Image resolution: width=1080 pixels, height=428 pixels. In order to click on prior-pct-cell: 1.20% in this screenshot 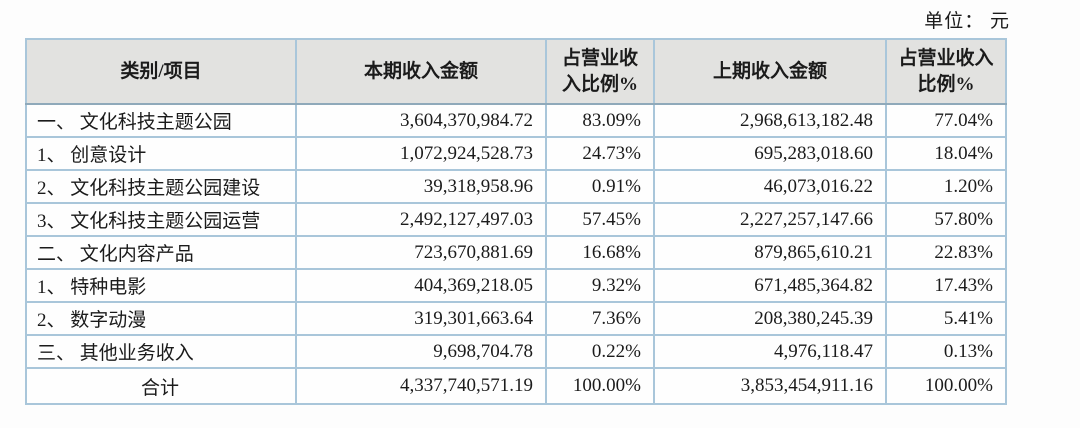, I will do `click(946, 186)`.